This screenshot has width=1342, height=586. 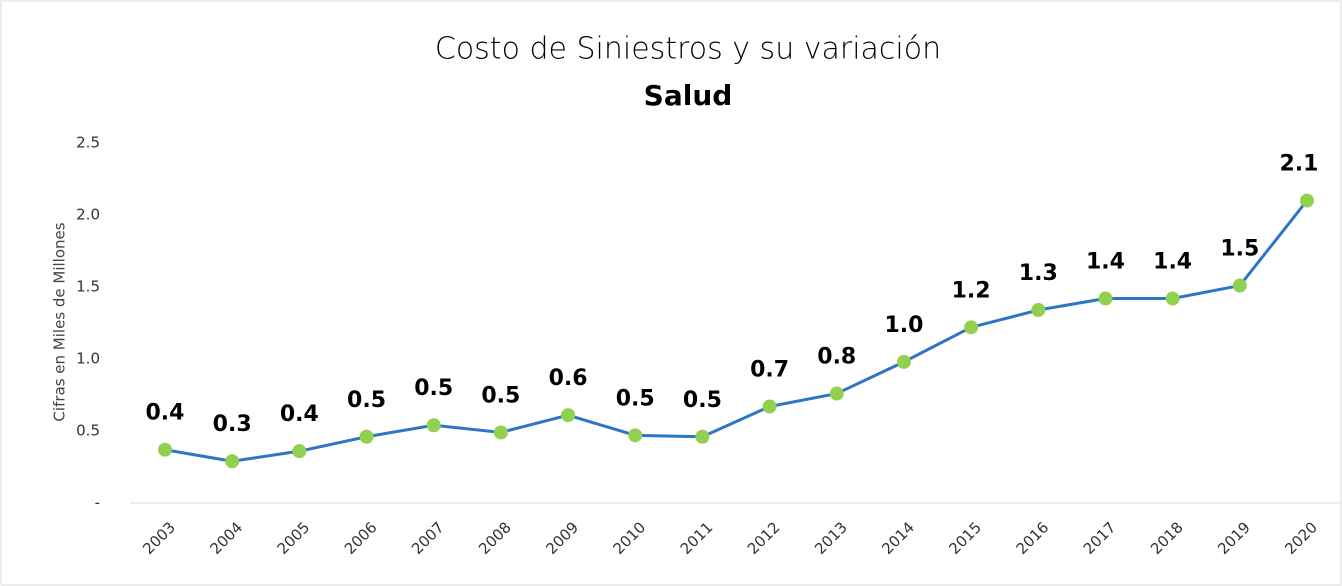 What do you see at coordinates (688, 49) in the screenshot?
I see `chart-title: Costo de Siniestros y su variación` at bounding box center [688, 49].